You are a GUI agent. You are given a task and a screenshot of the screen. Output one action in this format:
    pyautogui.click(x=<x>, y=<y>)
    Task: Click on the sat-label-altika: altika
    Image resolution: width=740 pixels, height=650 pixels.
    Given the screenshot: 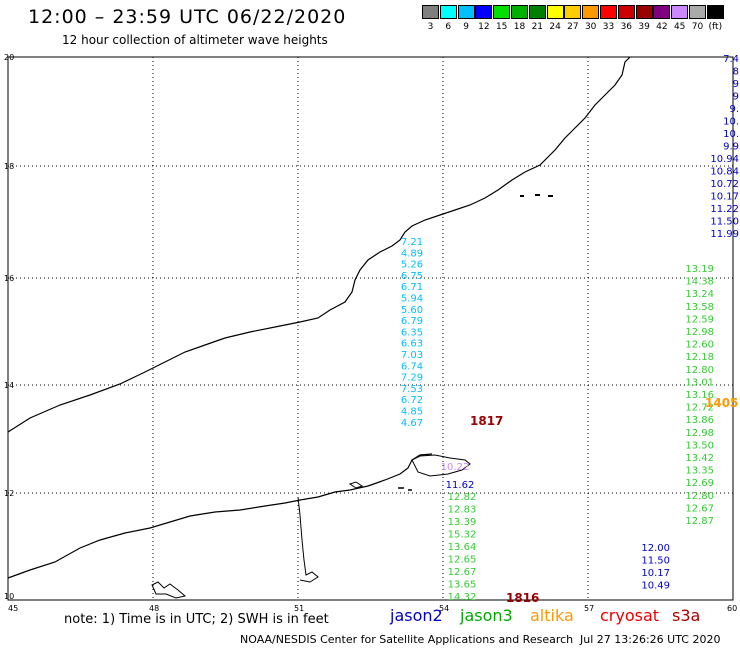 What is the action you would take?
    pyautogui.click(x=552, y=615)
    